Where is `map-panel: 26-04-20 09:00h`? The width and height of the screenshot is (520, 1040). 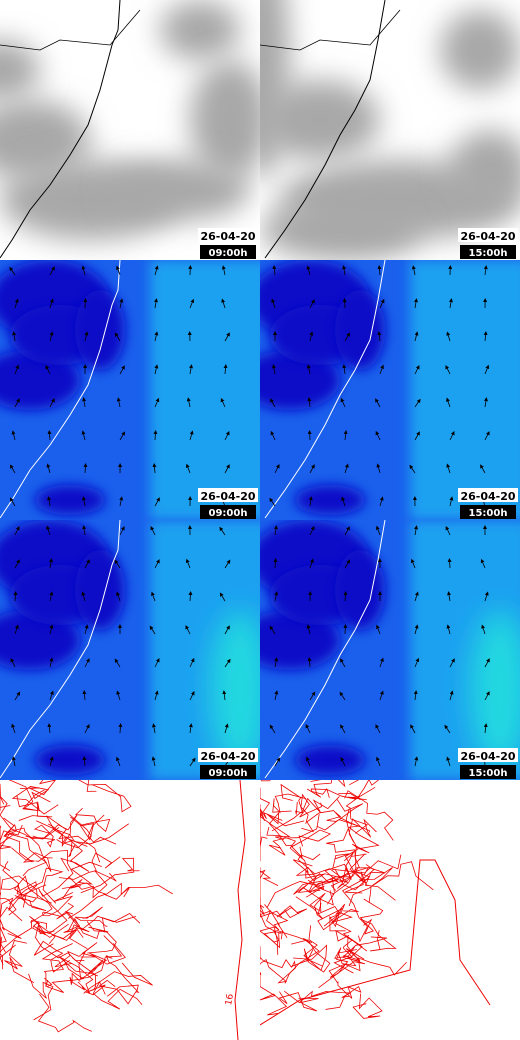 map-panel: 26-04-20 09:00h is located at coordinates (130, 650).